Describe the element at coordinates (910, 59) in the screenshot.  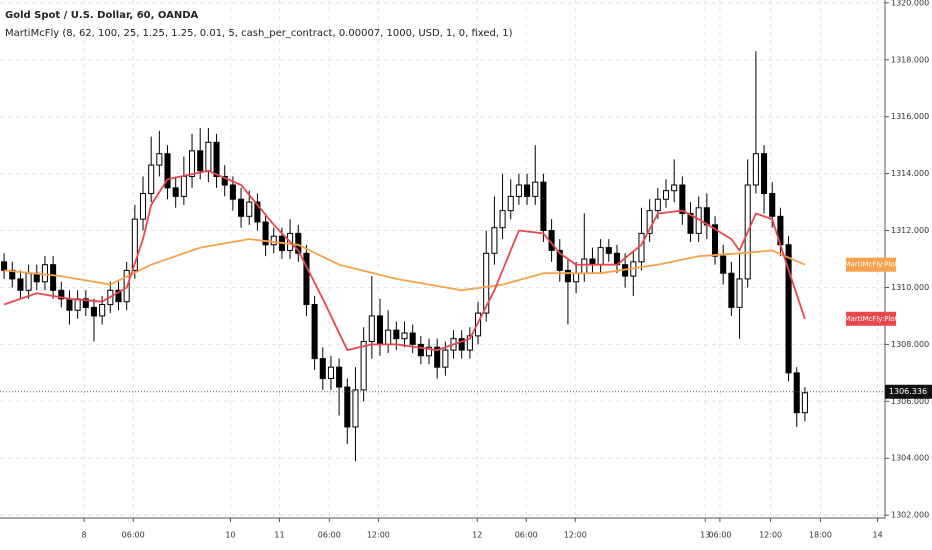
I see `y-tick-label: 1318.000` at that location.